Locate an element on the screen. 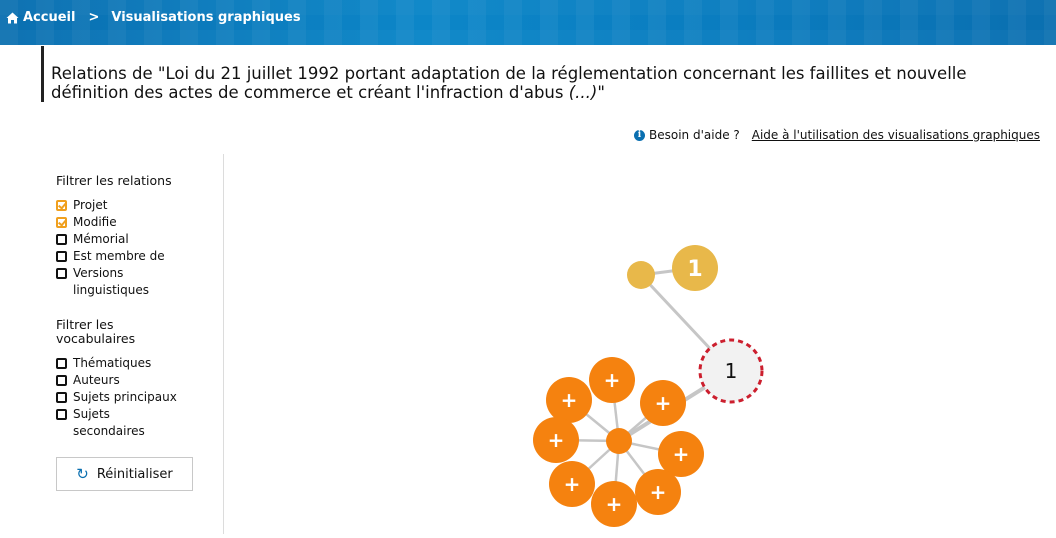  vocab-filter-option-label: Sujets principaux is located at coordinates (125, 397).